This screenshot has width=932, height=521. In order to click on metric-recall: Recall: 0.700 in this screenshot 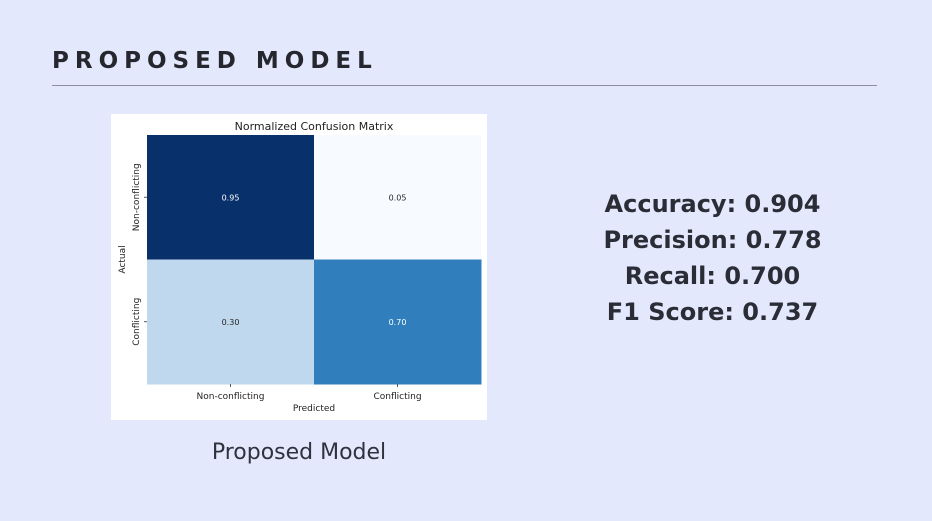, I will do `click(712, 276)`.